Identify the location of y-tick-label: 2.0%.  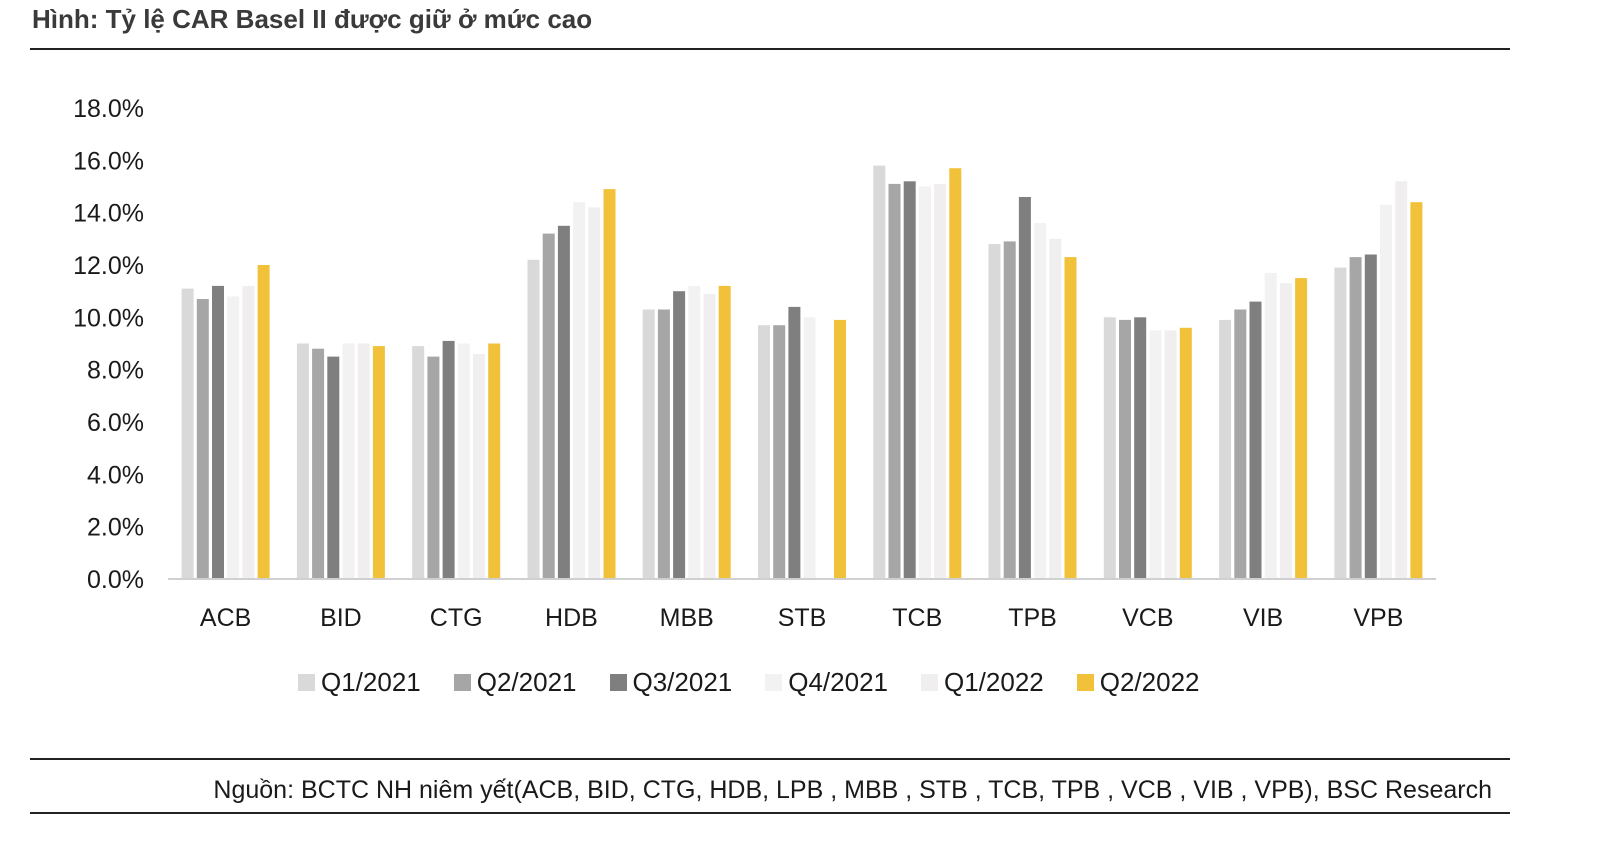
(115, 528).